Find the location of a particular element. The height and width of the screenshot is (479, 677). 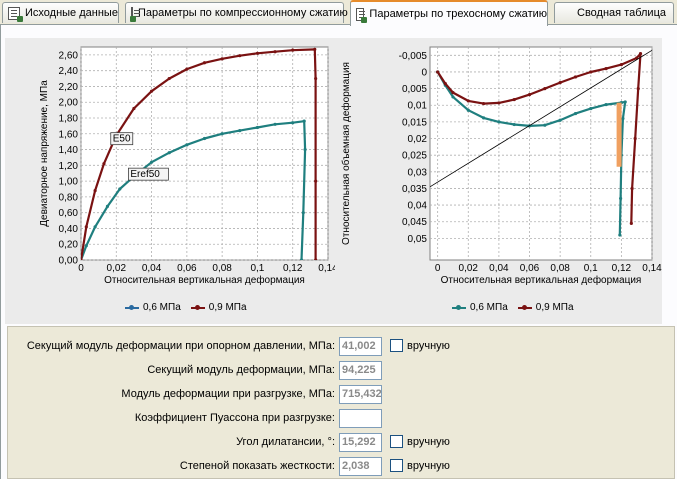

form-row-poisson: Коэффициент Пуассона при разгрузке: is located at coordinates (342, 418).